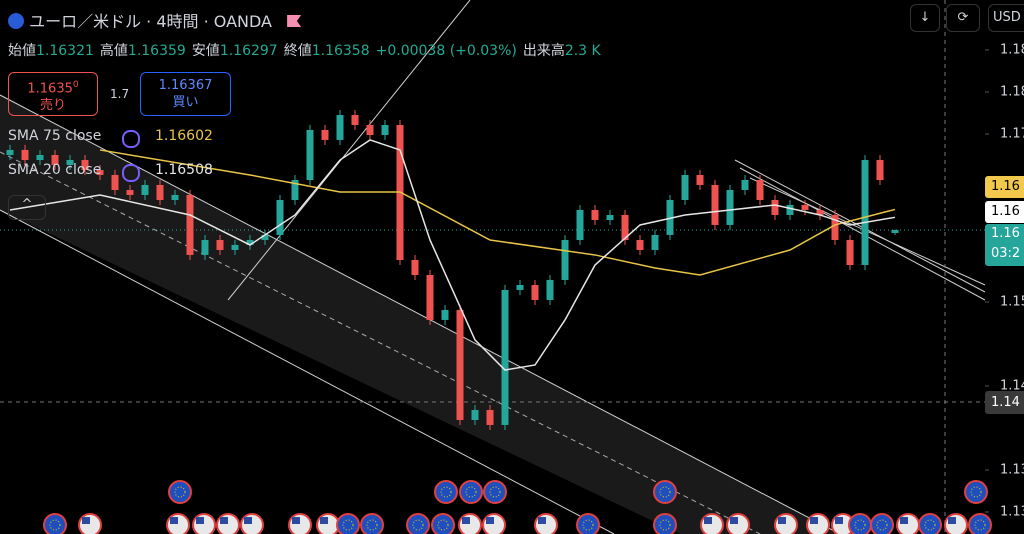  I want to click on channel-line, so click(860, 226).